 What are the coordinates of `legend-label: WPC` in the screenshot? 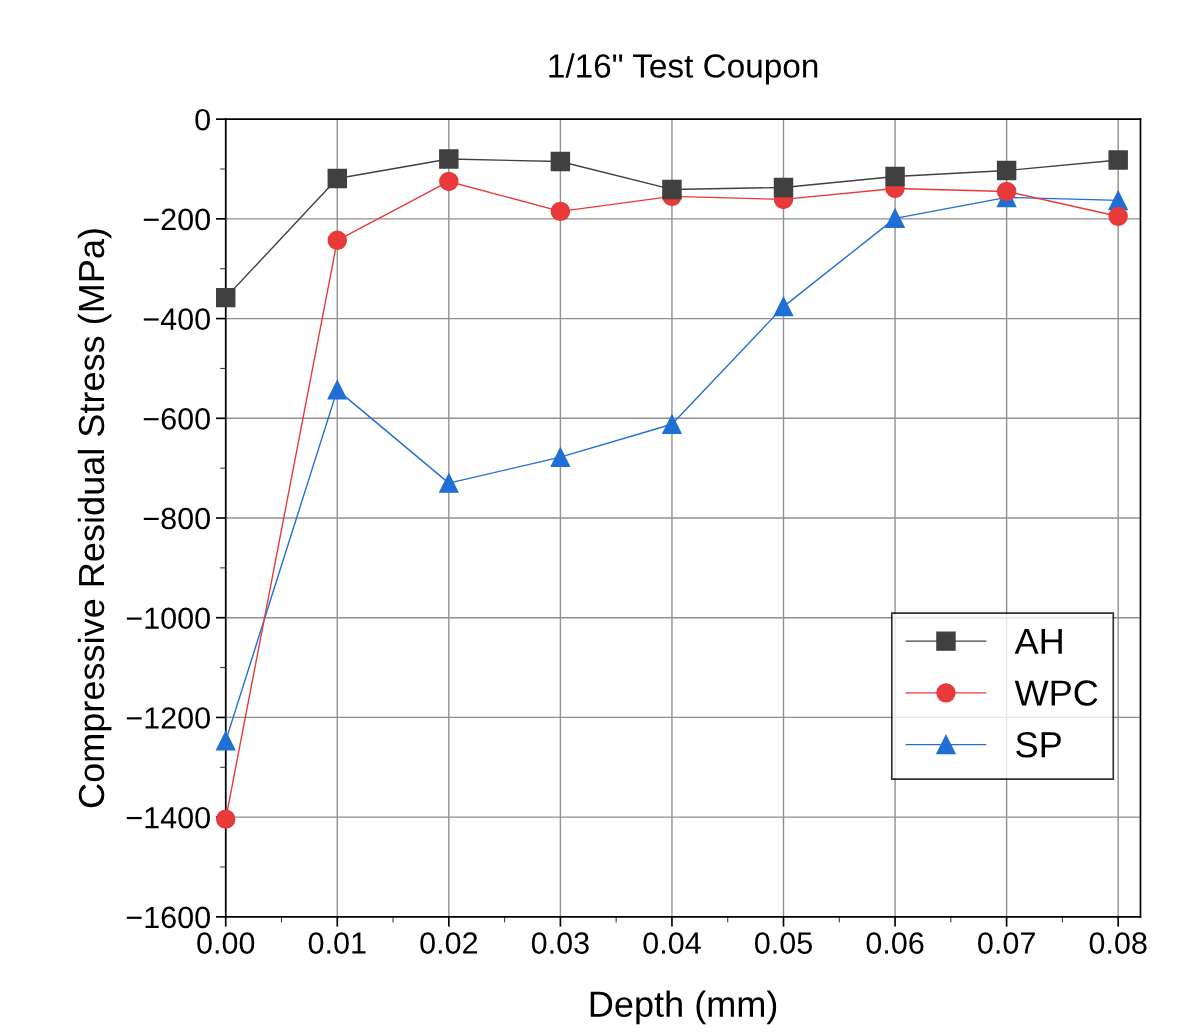 It's located at (1056, 693).